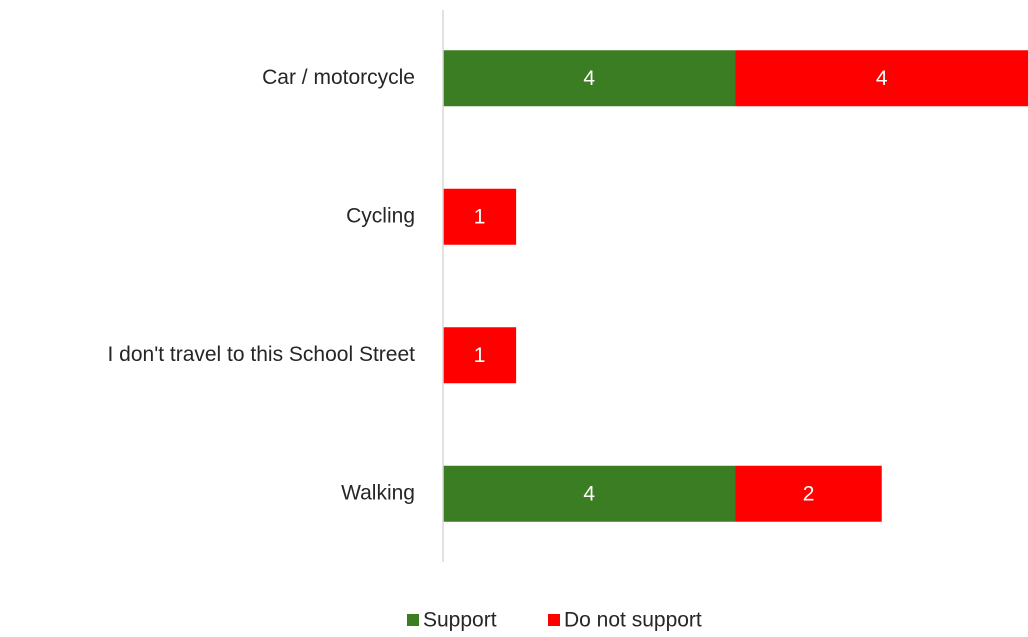 Image resolution: width=1028 pixels, height=637 pixels. I want to click on legend-label: Do not support, so click(633, 620).